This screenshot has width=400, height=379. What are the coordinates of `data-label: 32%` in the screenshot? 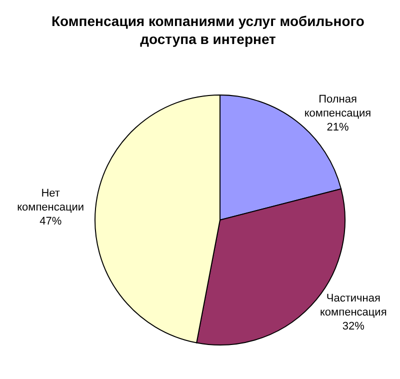 It's located at (353, 326).